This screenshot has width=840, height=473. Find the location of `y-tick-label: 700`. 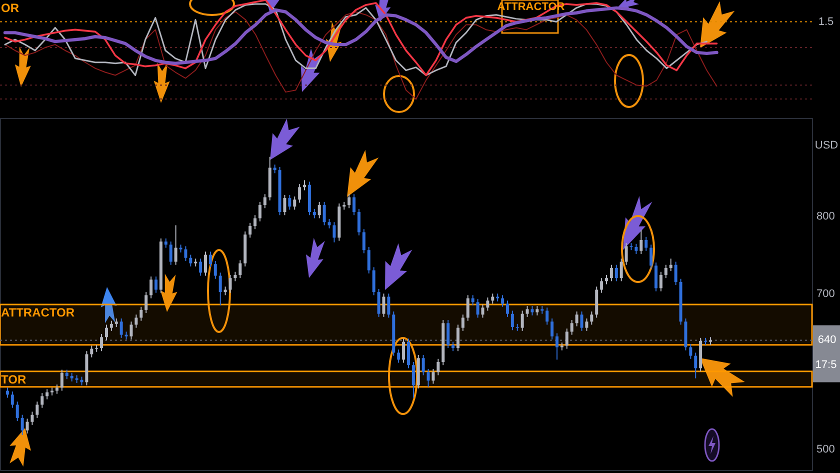

y-tick-label: 700 is located at coordinates (825, 294).